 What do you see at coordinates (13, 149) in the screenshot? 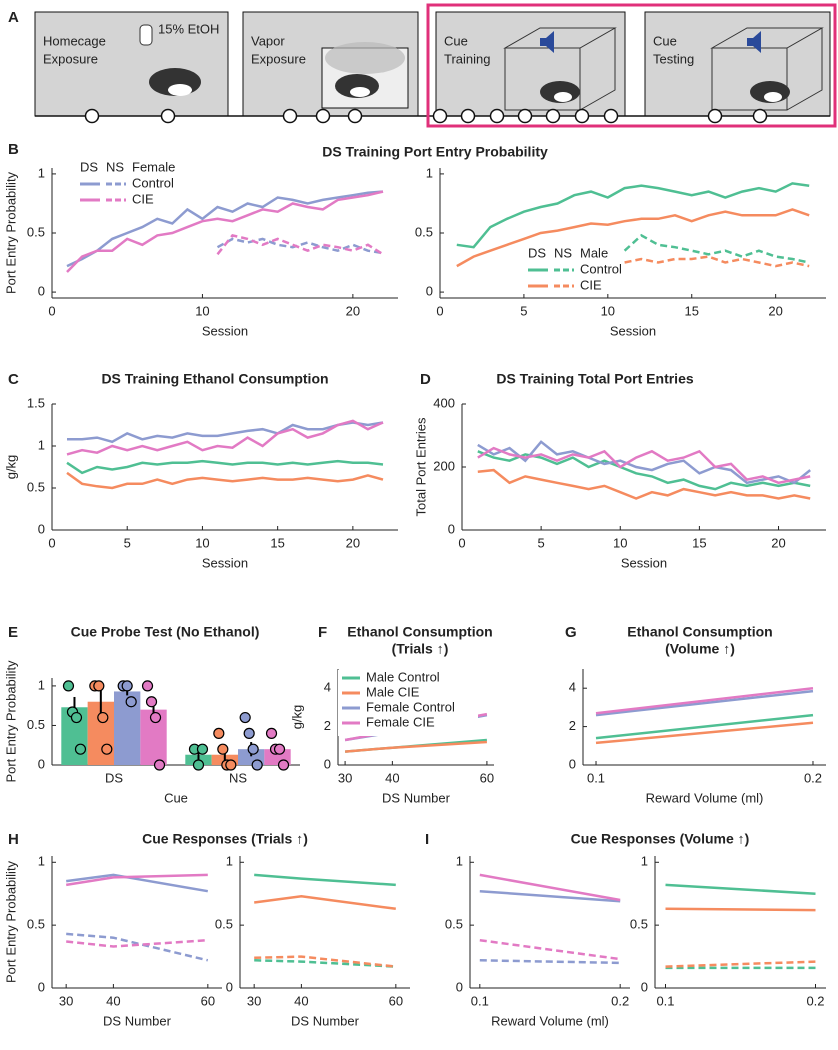
I see `panel-label: B` at bounding box center [13, 149].